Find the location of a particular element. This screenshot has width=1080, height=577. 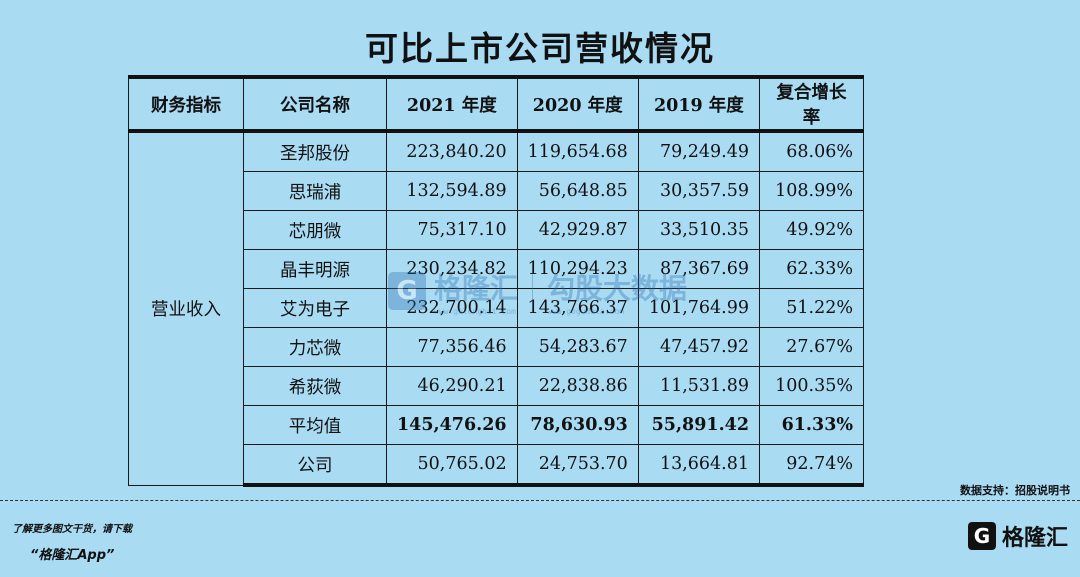

brand-logo: G 格隆汇 is located at coordinates (1017, 536).